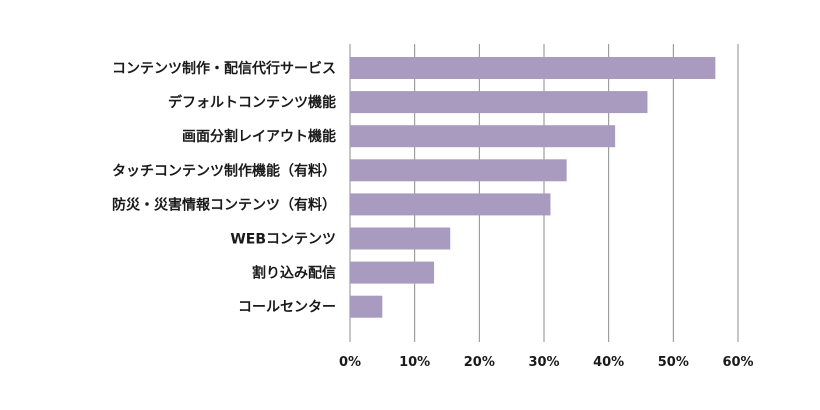  I want to click on category-label: デフォルトコンテンツ機能, so click(252, 102).